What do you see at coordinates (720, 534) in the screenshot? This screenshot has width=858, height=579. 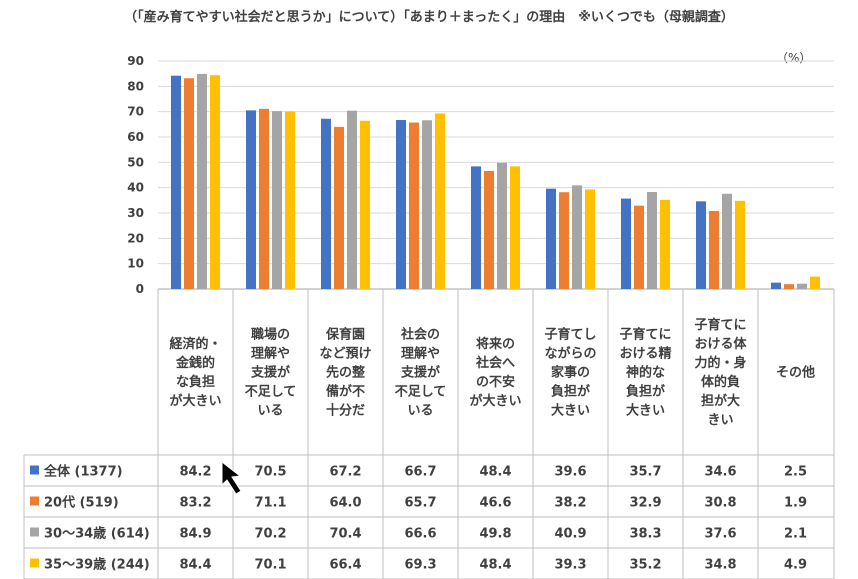 I see `data-value: 37.6` at bounding box center [720, 534].